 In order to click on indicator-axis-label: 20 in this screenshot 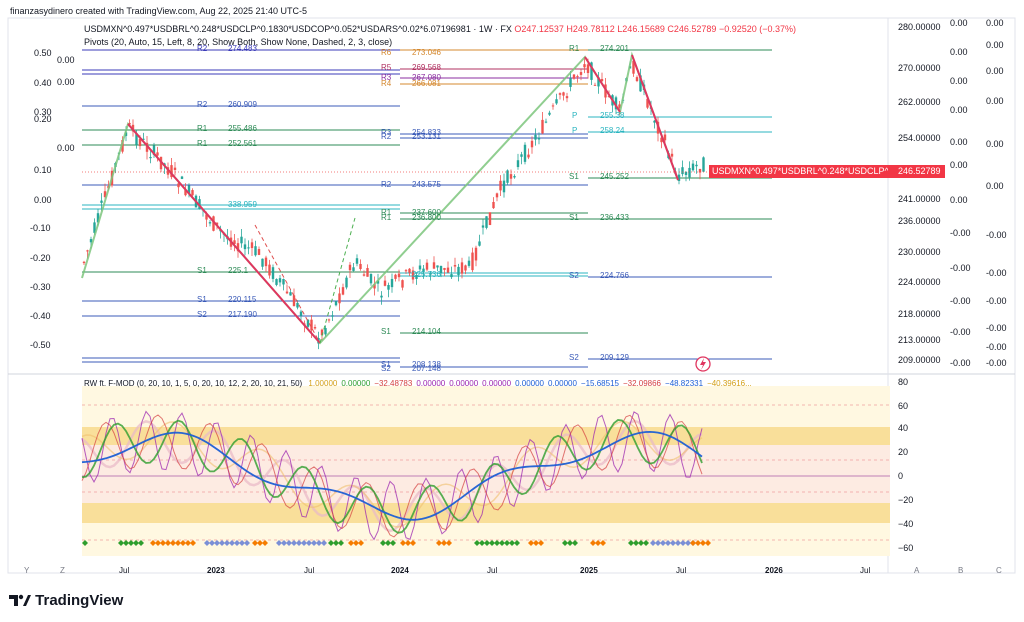, I will do `click(903, 452)`.